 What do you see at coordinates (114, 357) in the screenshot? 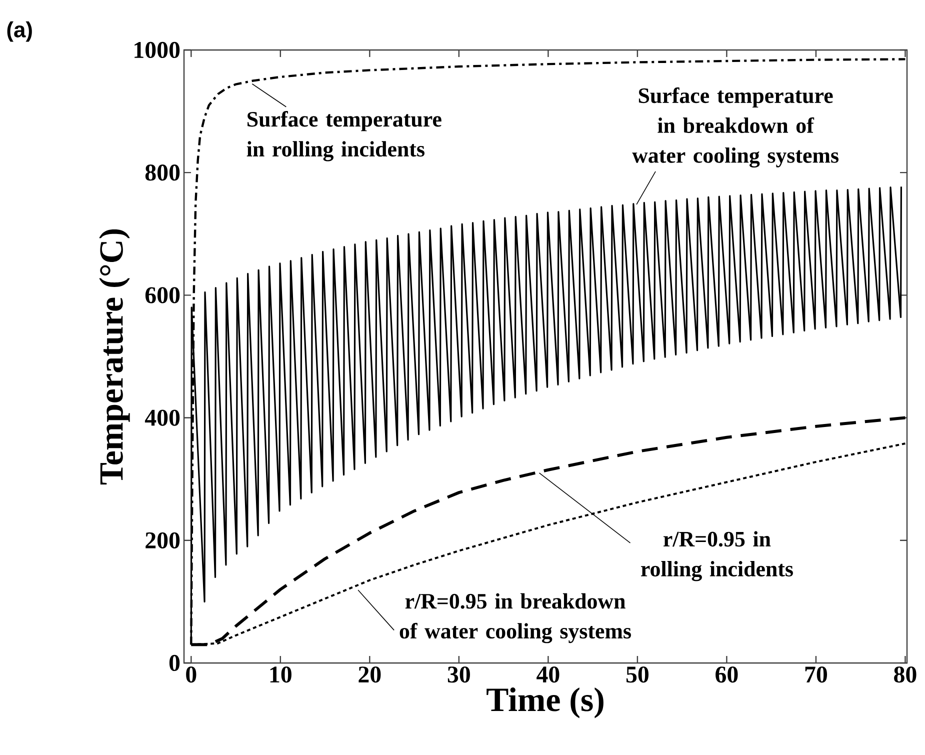
I see `y-axis-title: Temperature (°C)` at bounding box center [114, 357].